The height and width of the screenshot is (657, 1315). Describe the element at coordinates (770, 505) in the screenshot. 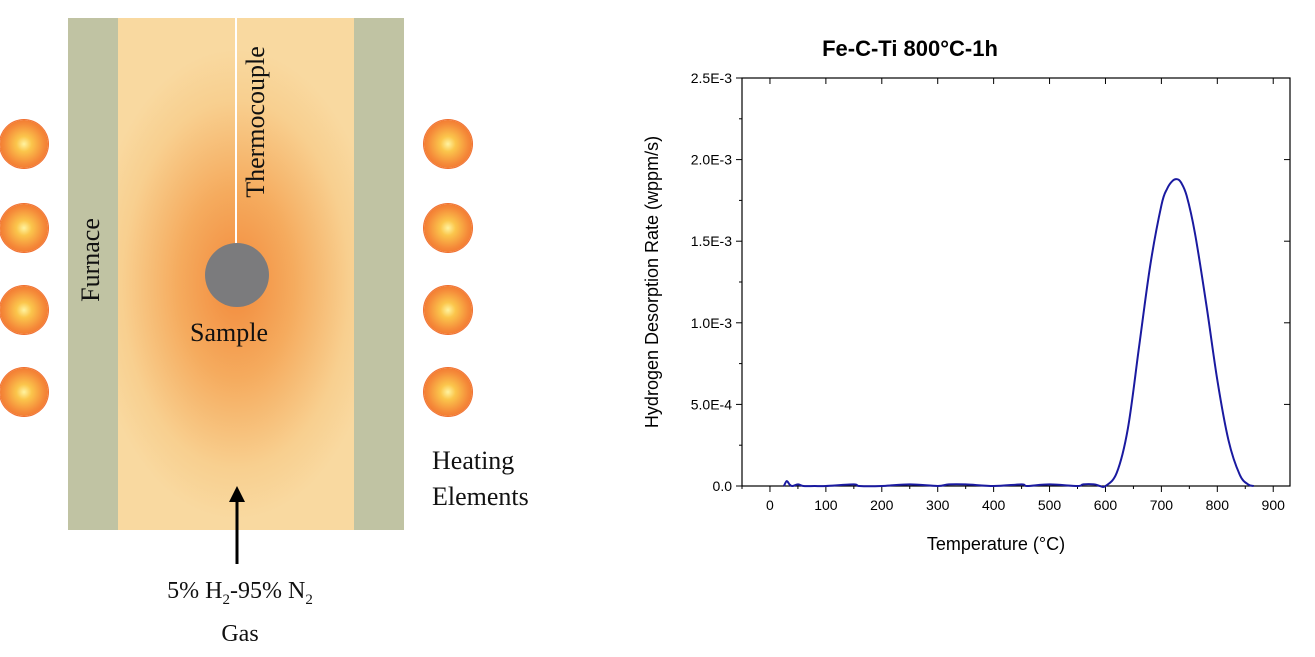

I see `x-tick-label: 0` at that location.